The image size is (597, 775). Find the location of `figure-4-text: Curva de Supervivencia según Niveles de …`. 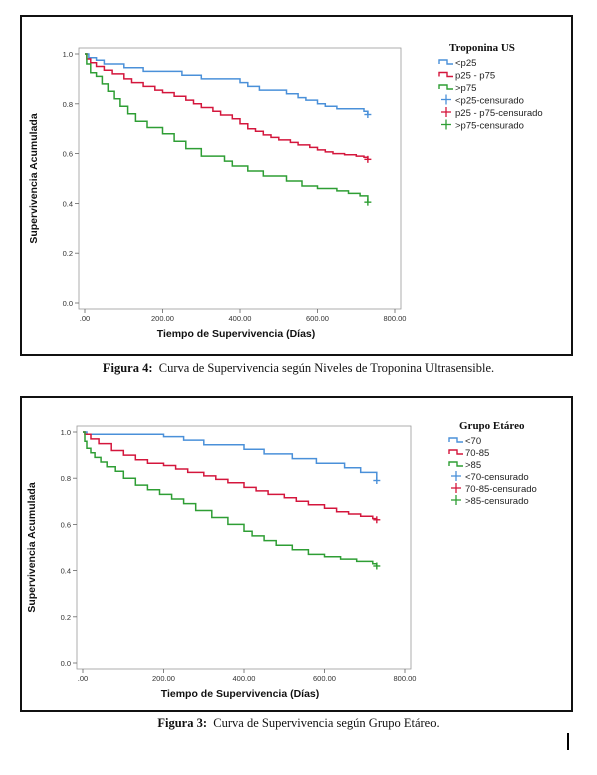

figure-4-text: Curva de Supervivencia según Niveles de … is located at coordinates (326, 368).